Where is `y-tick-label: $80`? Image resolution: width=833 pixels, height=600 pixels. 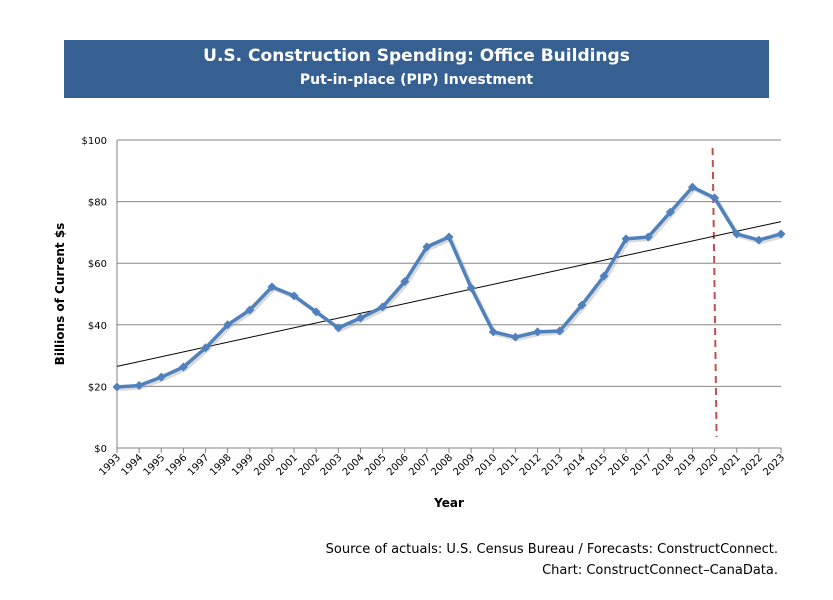
y-tick-label: $80 is located at coordinates (97, 203).